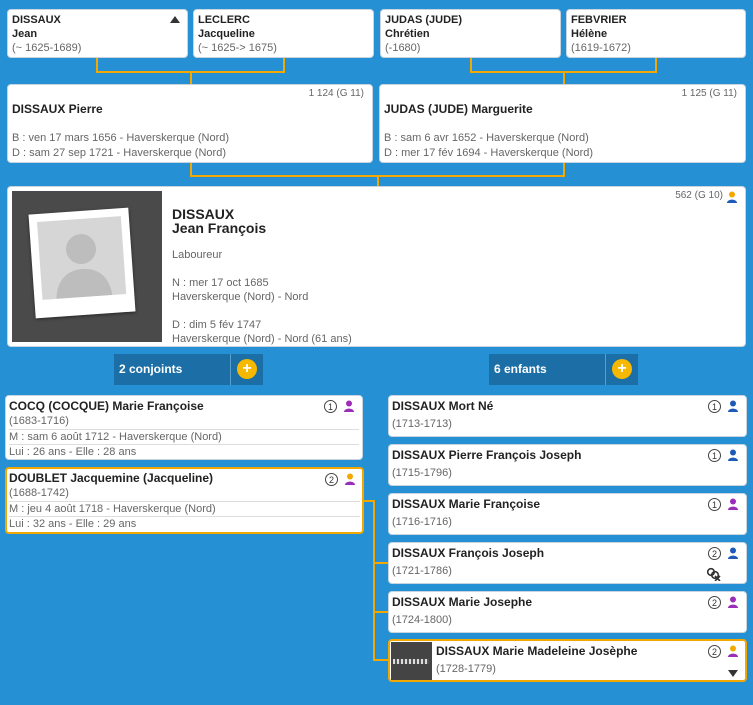 This screenshot has width=753, height=705. Describe the element at coordinates (224, 20) in the screenshot. I see `grandparent-surname: LECLERC` at that location.